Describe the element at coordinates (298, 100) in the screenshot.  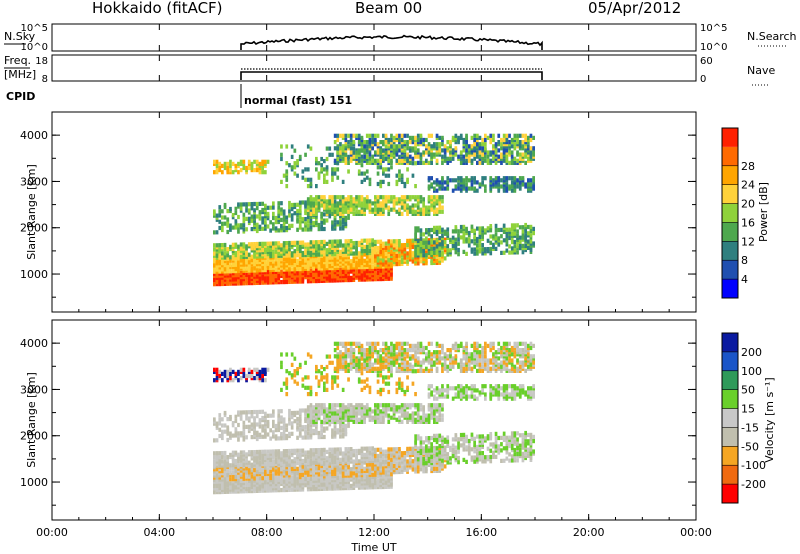
I see `cpid-mode: normal (fast) 151` at that location.